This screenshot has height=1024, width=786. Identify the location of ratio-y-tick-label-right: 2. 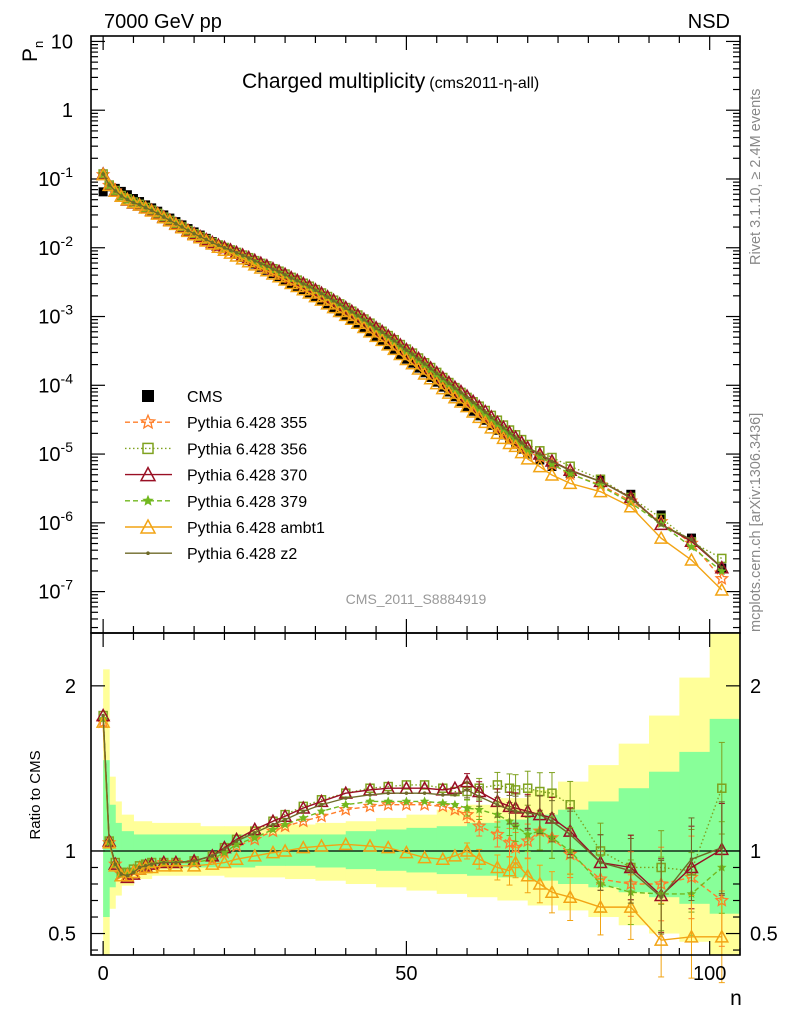
(755, 687).